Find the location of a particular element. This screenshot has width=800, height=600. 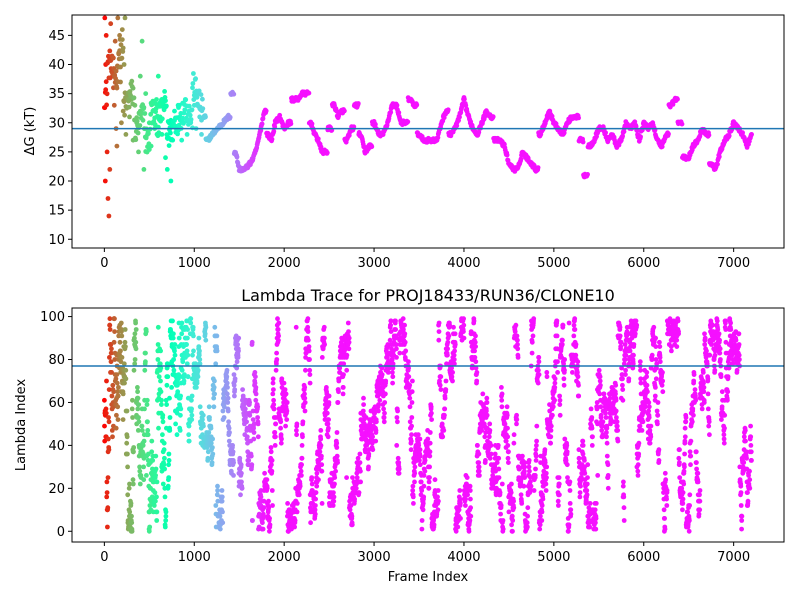

delta-g-y-tick-label: 35 is located at coordinates (56, 94).